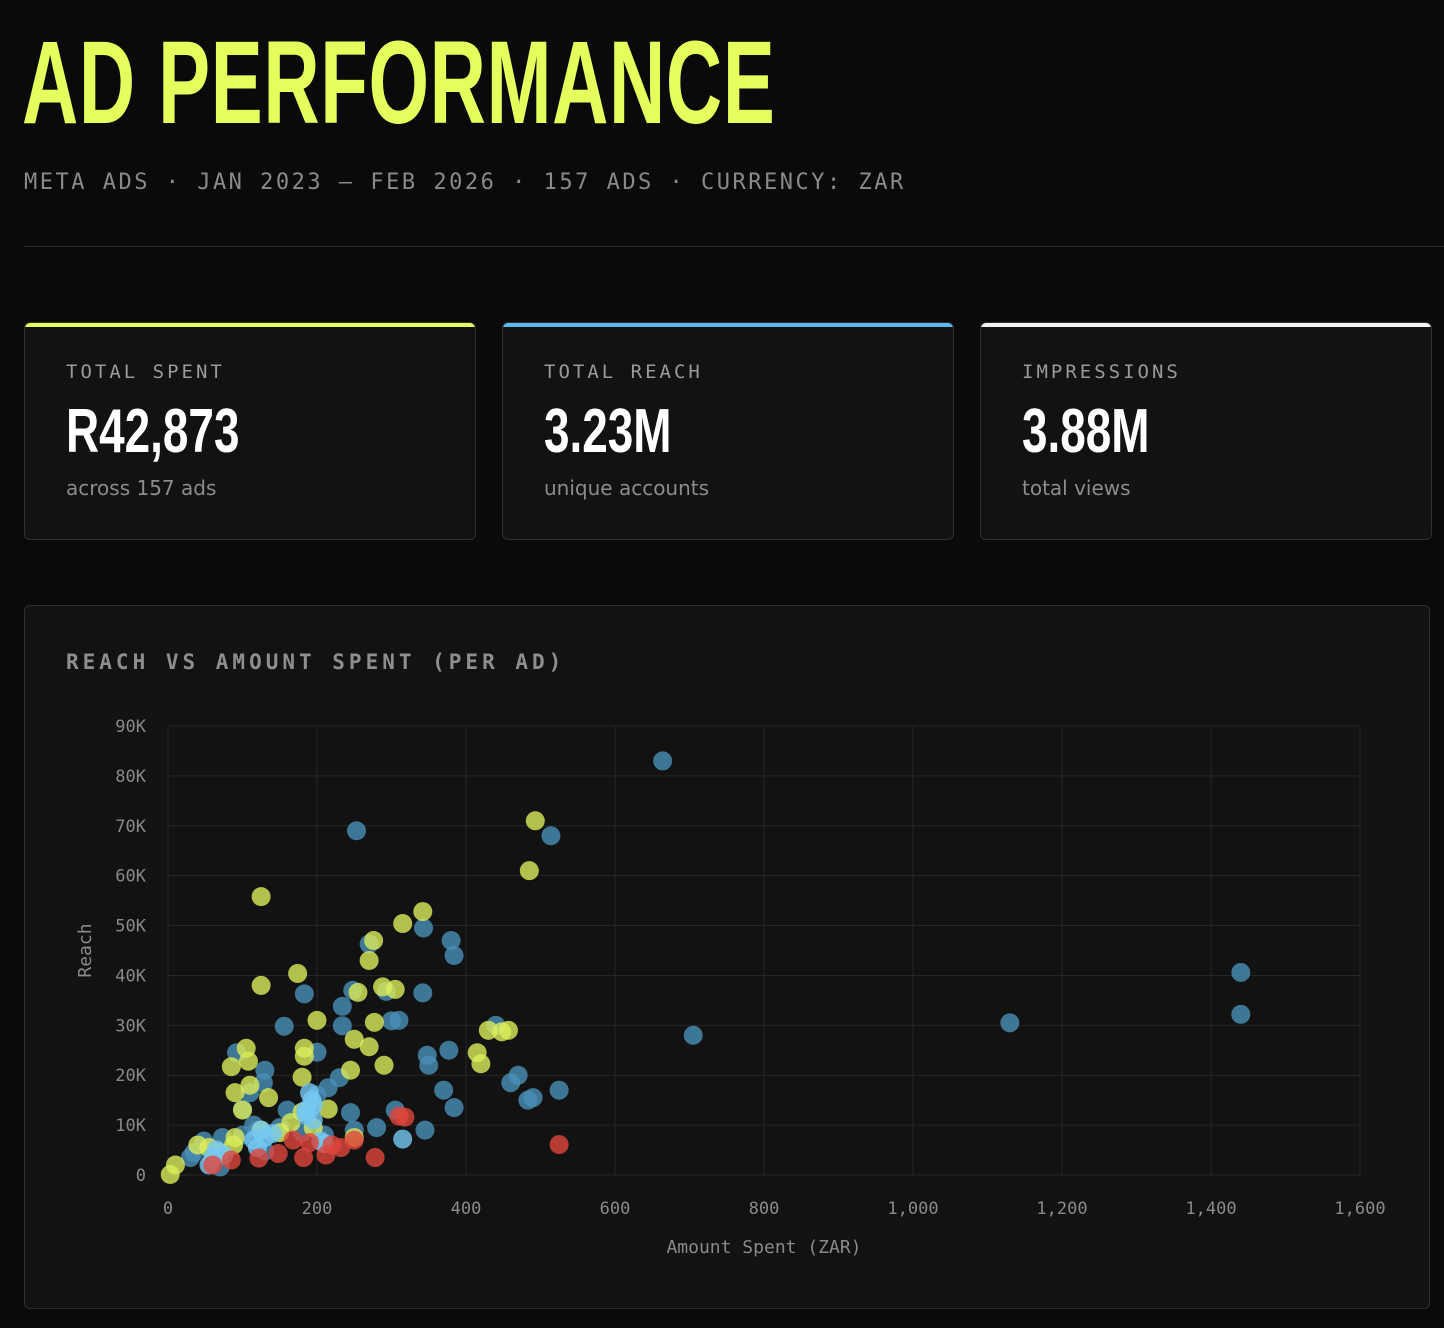  I want to click on y-tick-label: 20K, so click(130, 1076).